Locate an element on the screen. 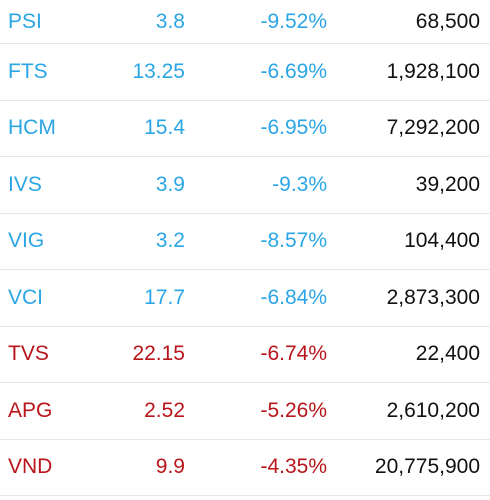 The image size is (490, 500). stock-symbol: VIG is located at coordinates (26, 241).